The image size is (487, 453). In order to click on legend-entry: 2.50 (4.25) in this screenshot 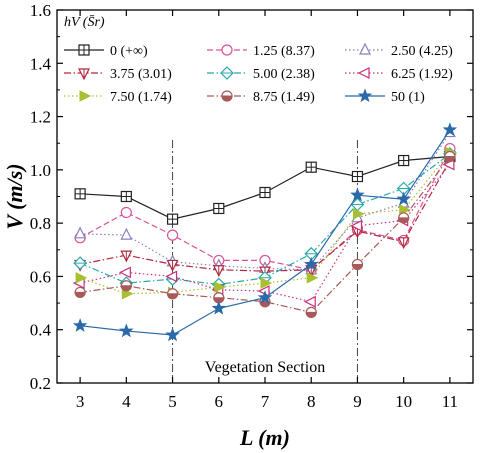, I will do `click(399, 50)`.